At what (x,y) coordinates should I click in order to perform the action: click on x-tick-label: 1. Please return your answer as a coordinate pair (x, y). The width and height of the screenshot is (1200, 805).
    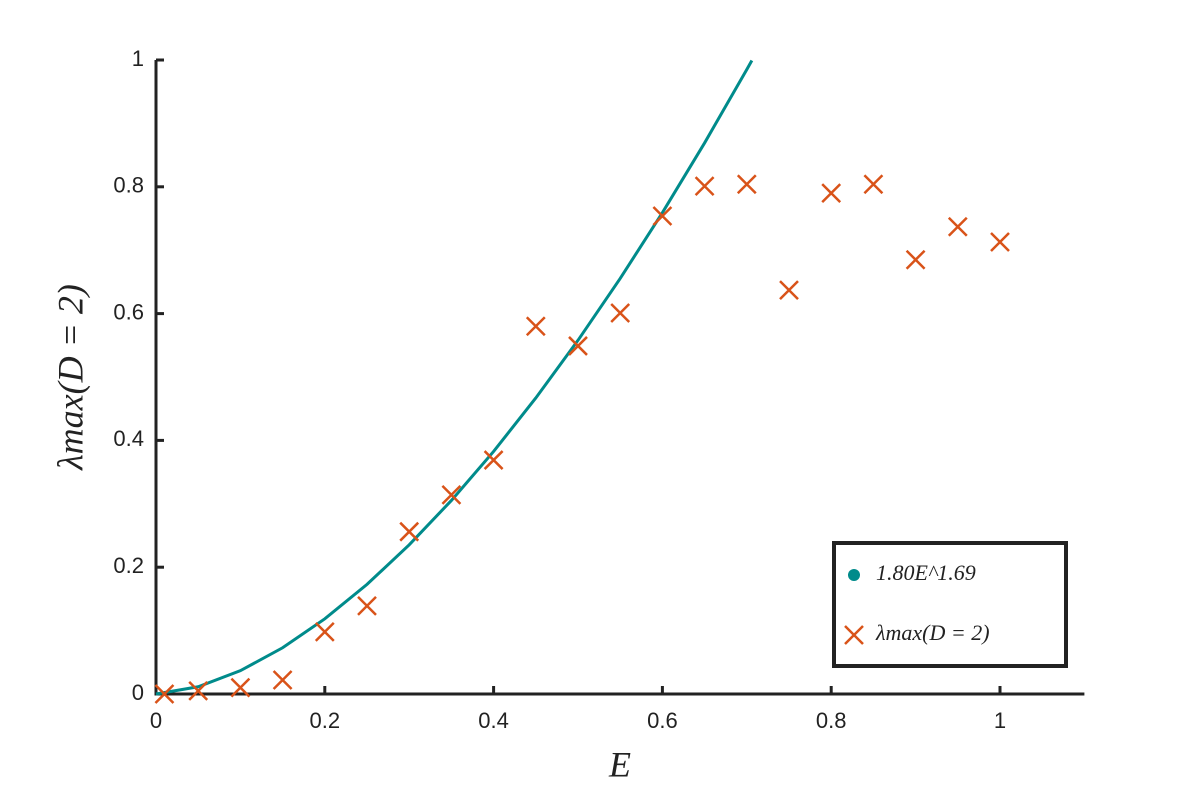
    Looking at the image, I should click on (1000, 720).